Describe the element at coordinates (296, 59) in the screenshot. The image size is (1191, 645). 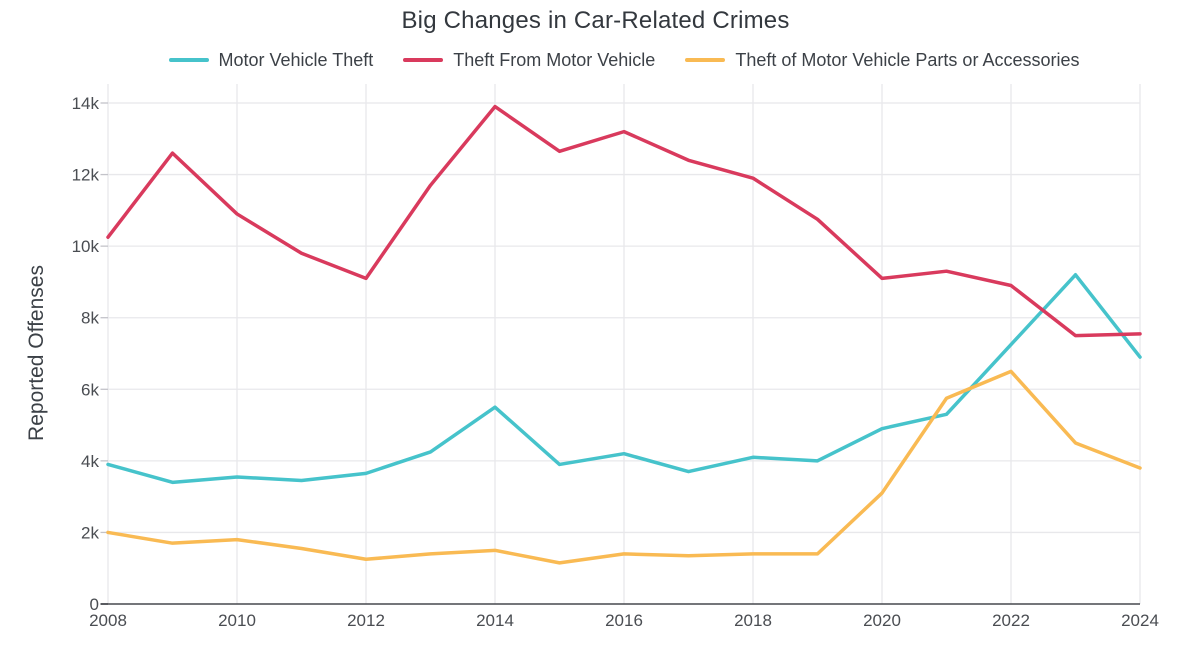
I see `legend-label: Motor Vehicle Theft` at that location.